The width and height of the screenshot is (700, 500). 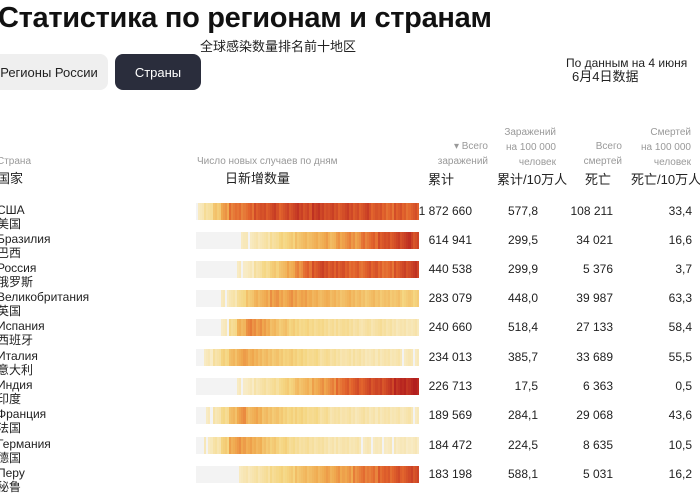 I want to click on table-row: Испания 西班牙 240 660 518,4 27 133 58,4, so click(x=350, y=334).